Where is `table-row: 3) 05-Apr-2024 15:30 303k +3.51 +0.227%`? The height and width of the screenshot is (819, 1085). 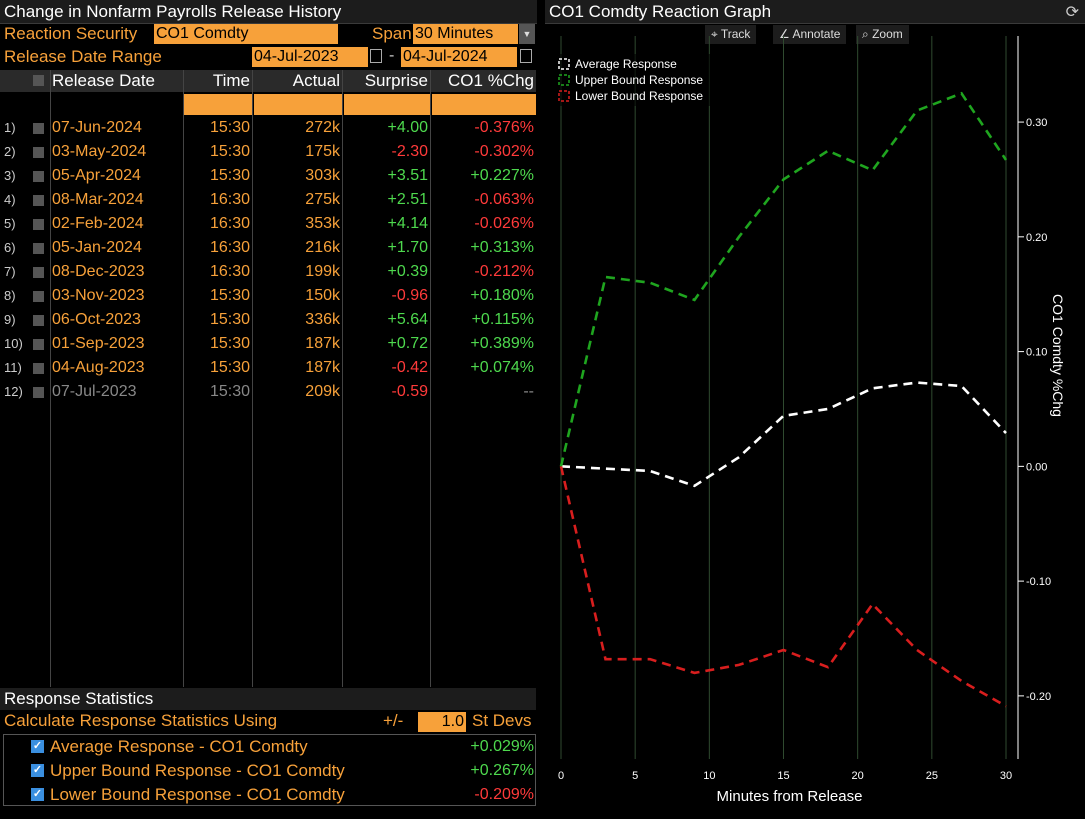 table-row: 3) 05-Apr-2024 15:30 303k +3.51 +0.227% is located at coordinates (268, 176).